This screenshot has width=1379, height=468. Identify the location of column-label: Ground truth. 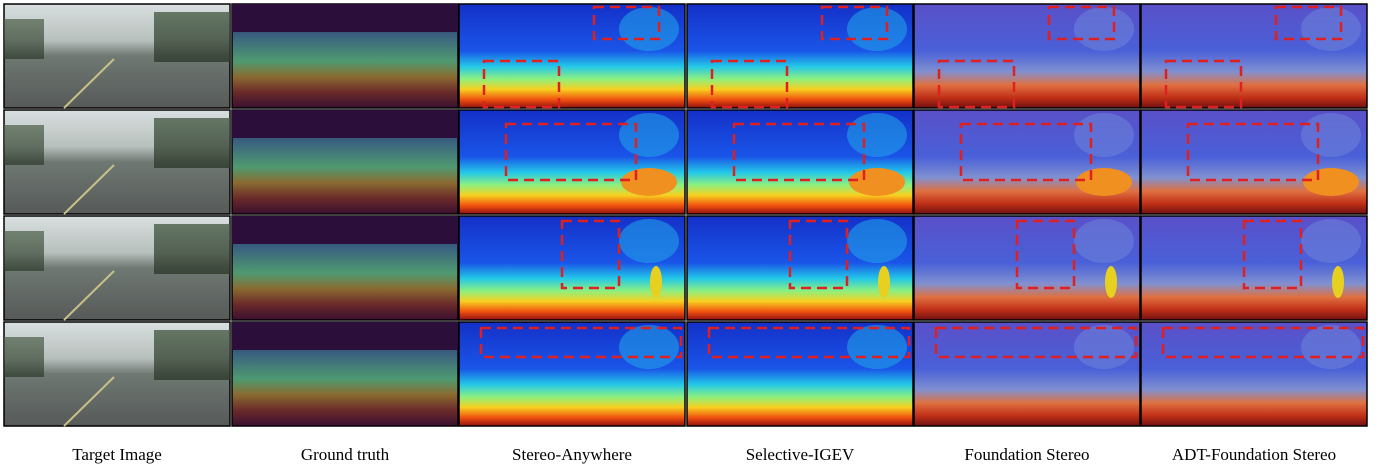
(345, 454).